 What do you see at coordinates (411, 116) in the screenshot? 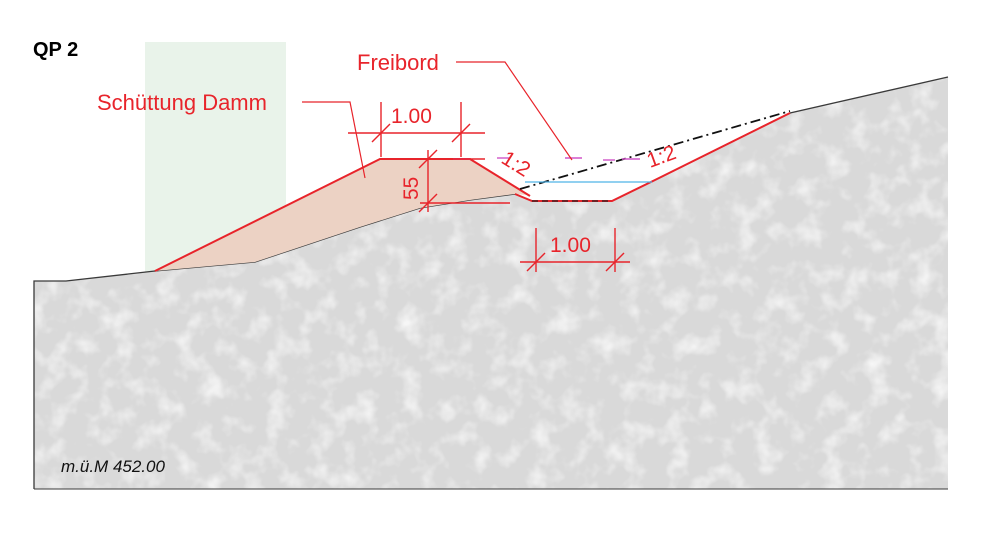
I see `crest-width-label: 1.00` at bounding box center [411, 116].